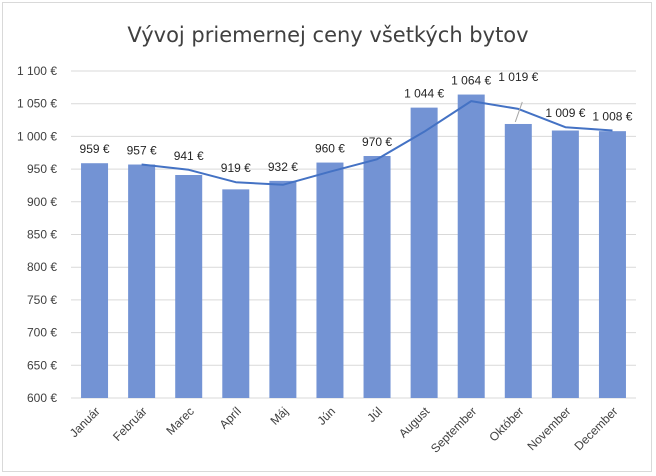 The height and width of the screenshot is (476, 656). I want to click on x-category-label: September, so click(453, 429).